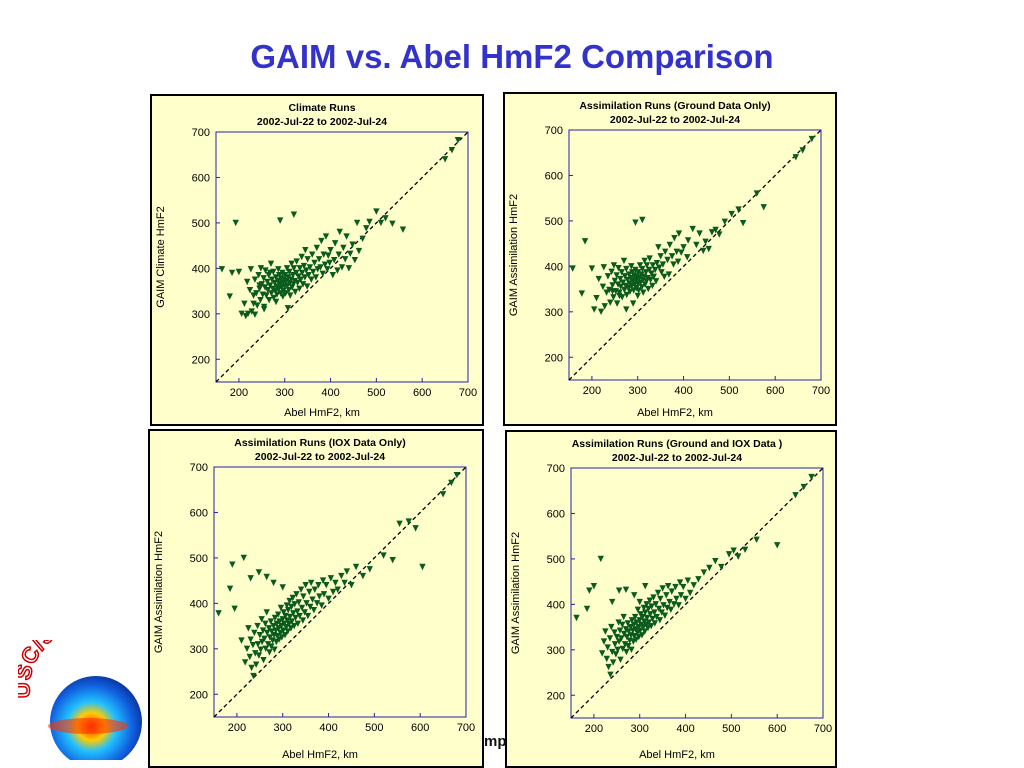  I want to click on y-axis-label: GAIM Climate HmF2, so click(161, 256).